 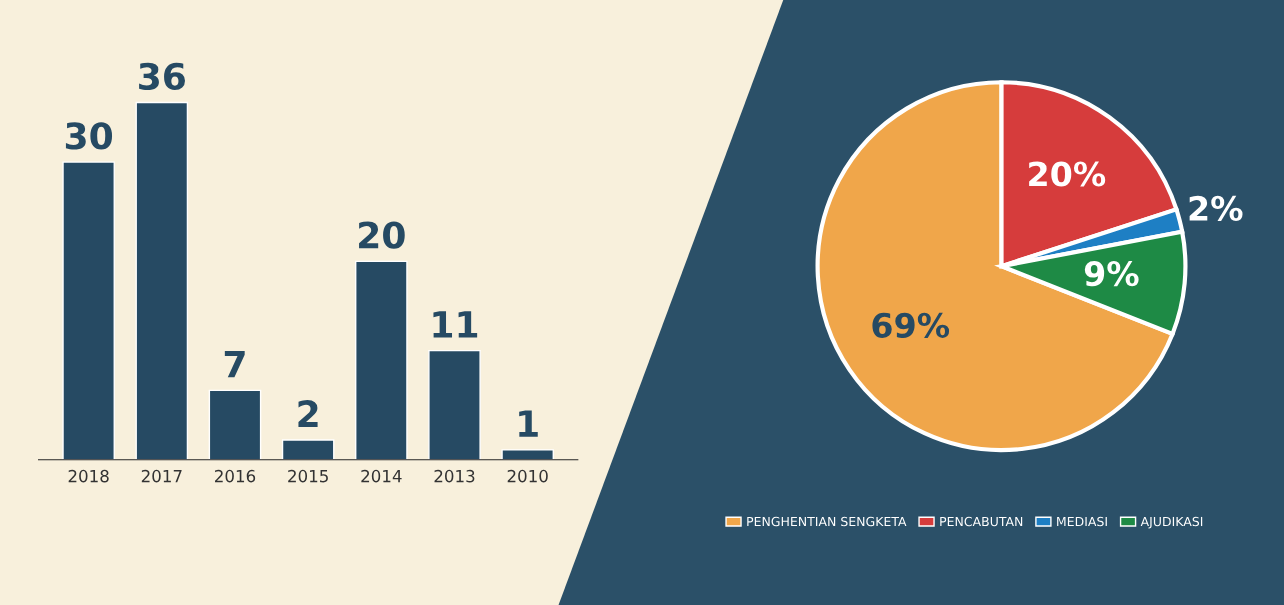 What do you see at coordinates (308, 476) in the screenshot?
I see `x-tick-label: 2015` at bounding box center [308, 476].